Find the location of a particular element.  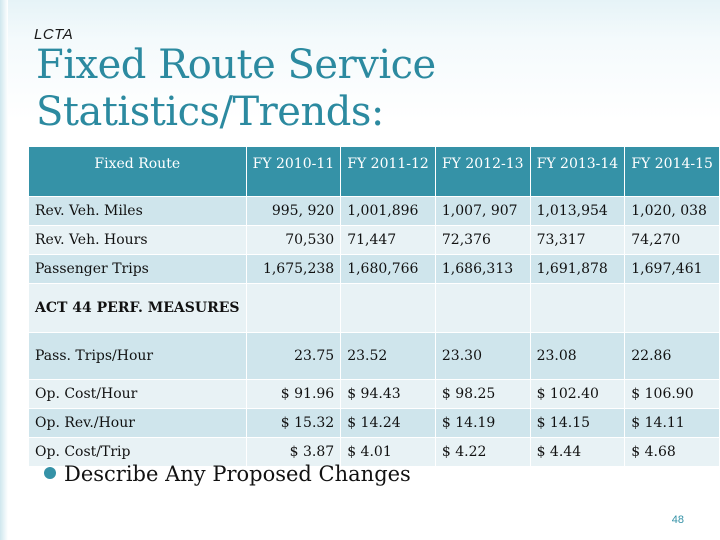

table-cell: 23.30 is located at coordinates (482, 356).